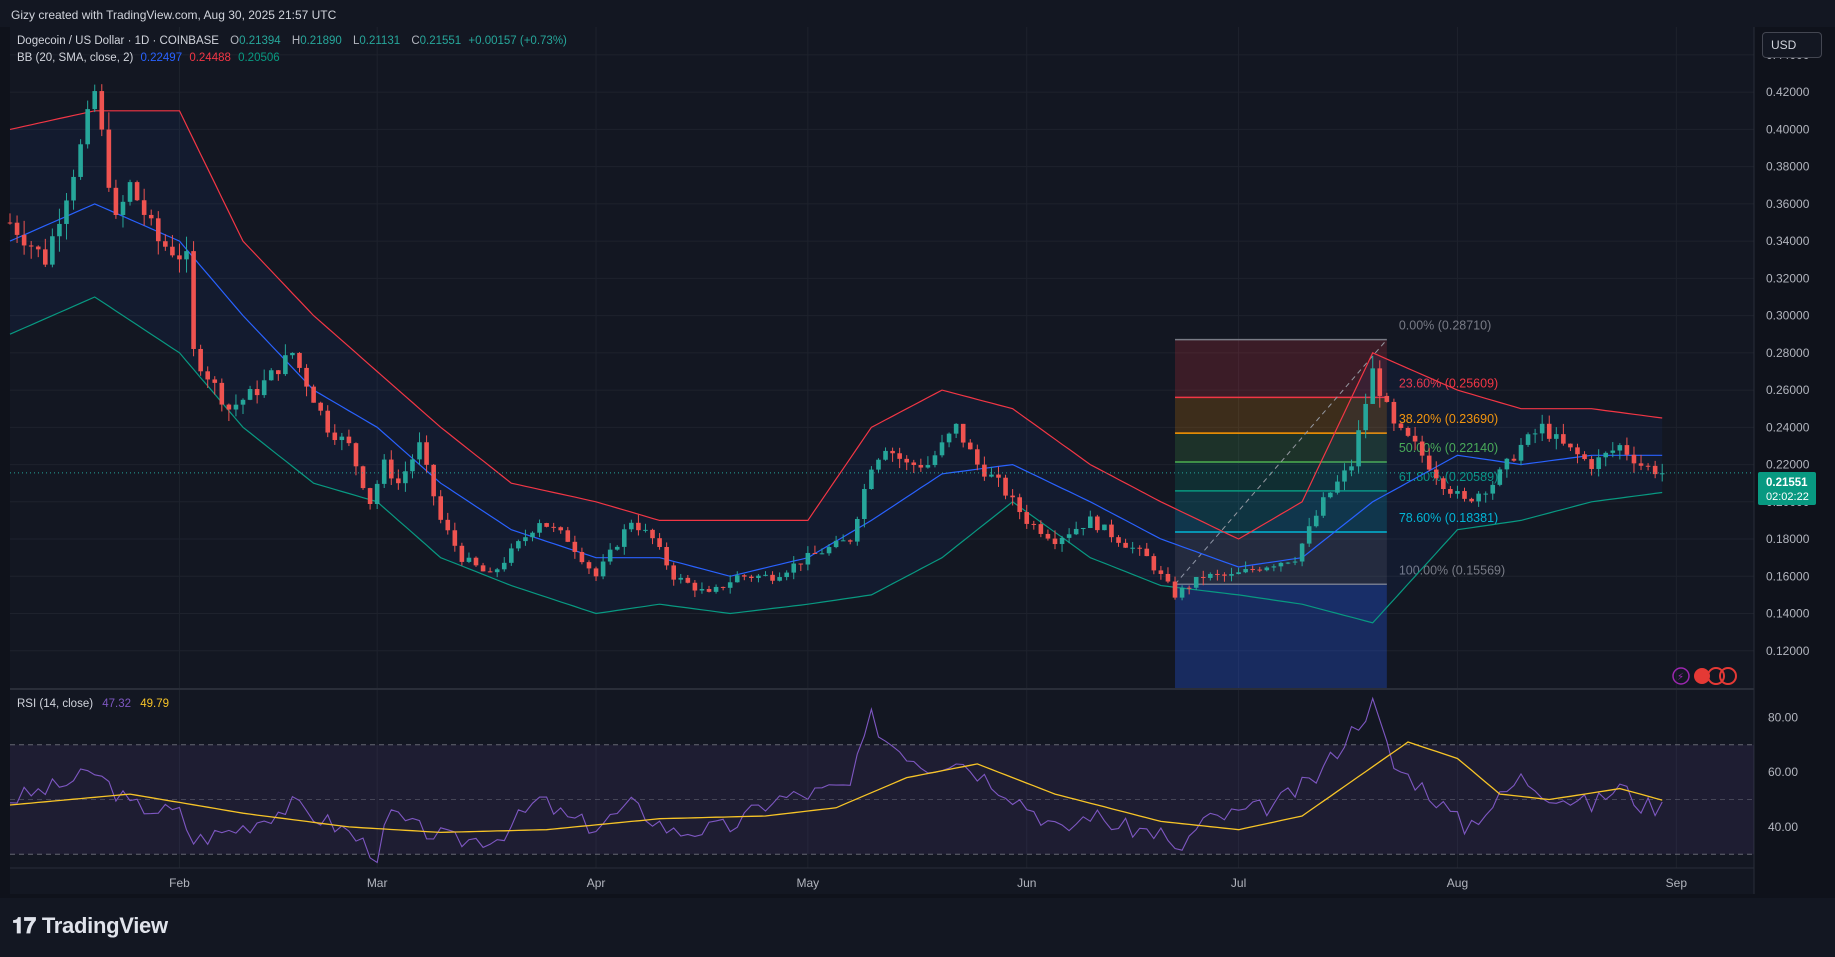 The image size is (1835, 957). I want to click on lightning-icon, so click(1681, 676).